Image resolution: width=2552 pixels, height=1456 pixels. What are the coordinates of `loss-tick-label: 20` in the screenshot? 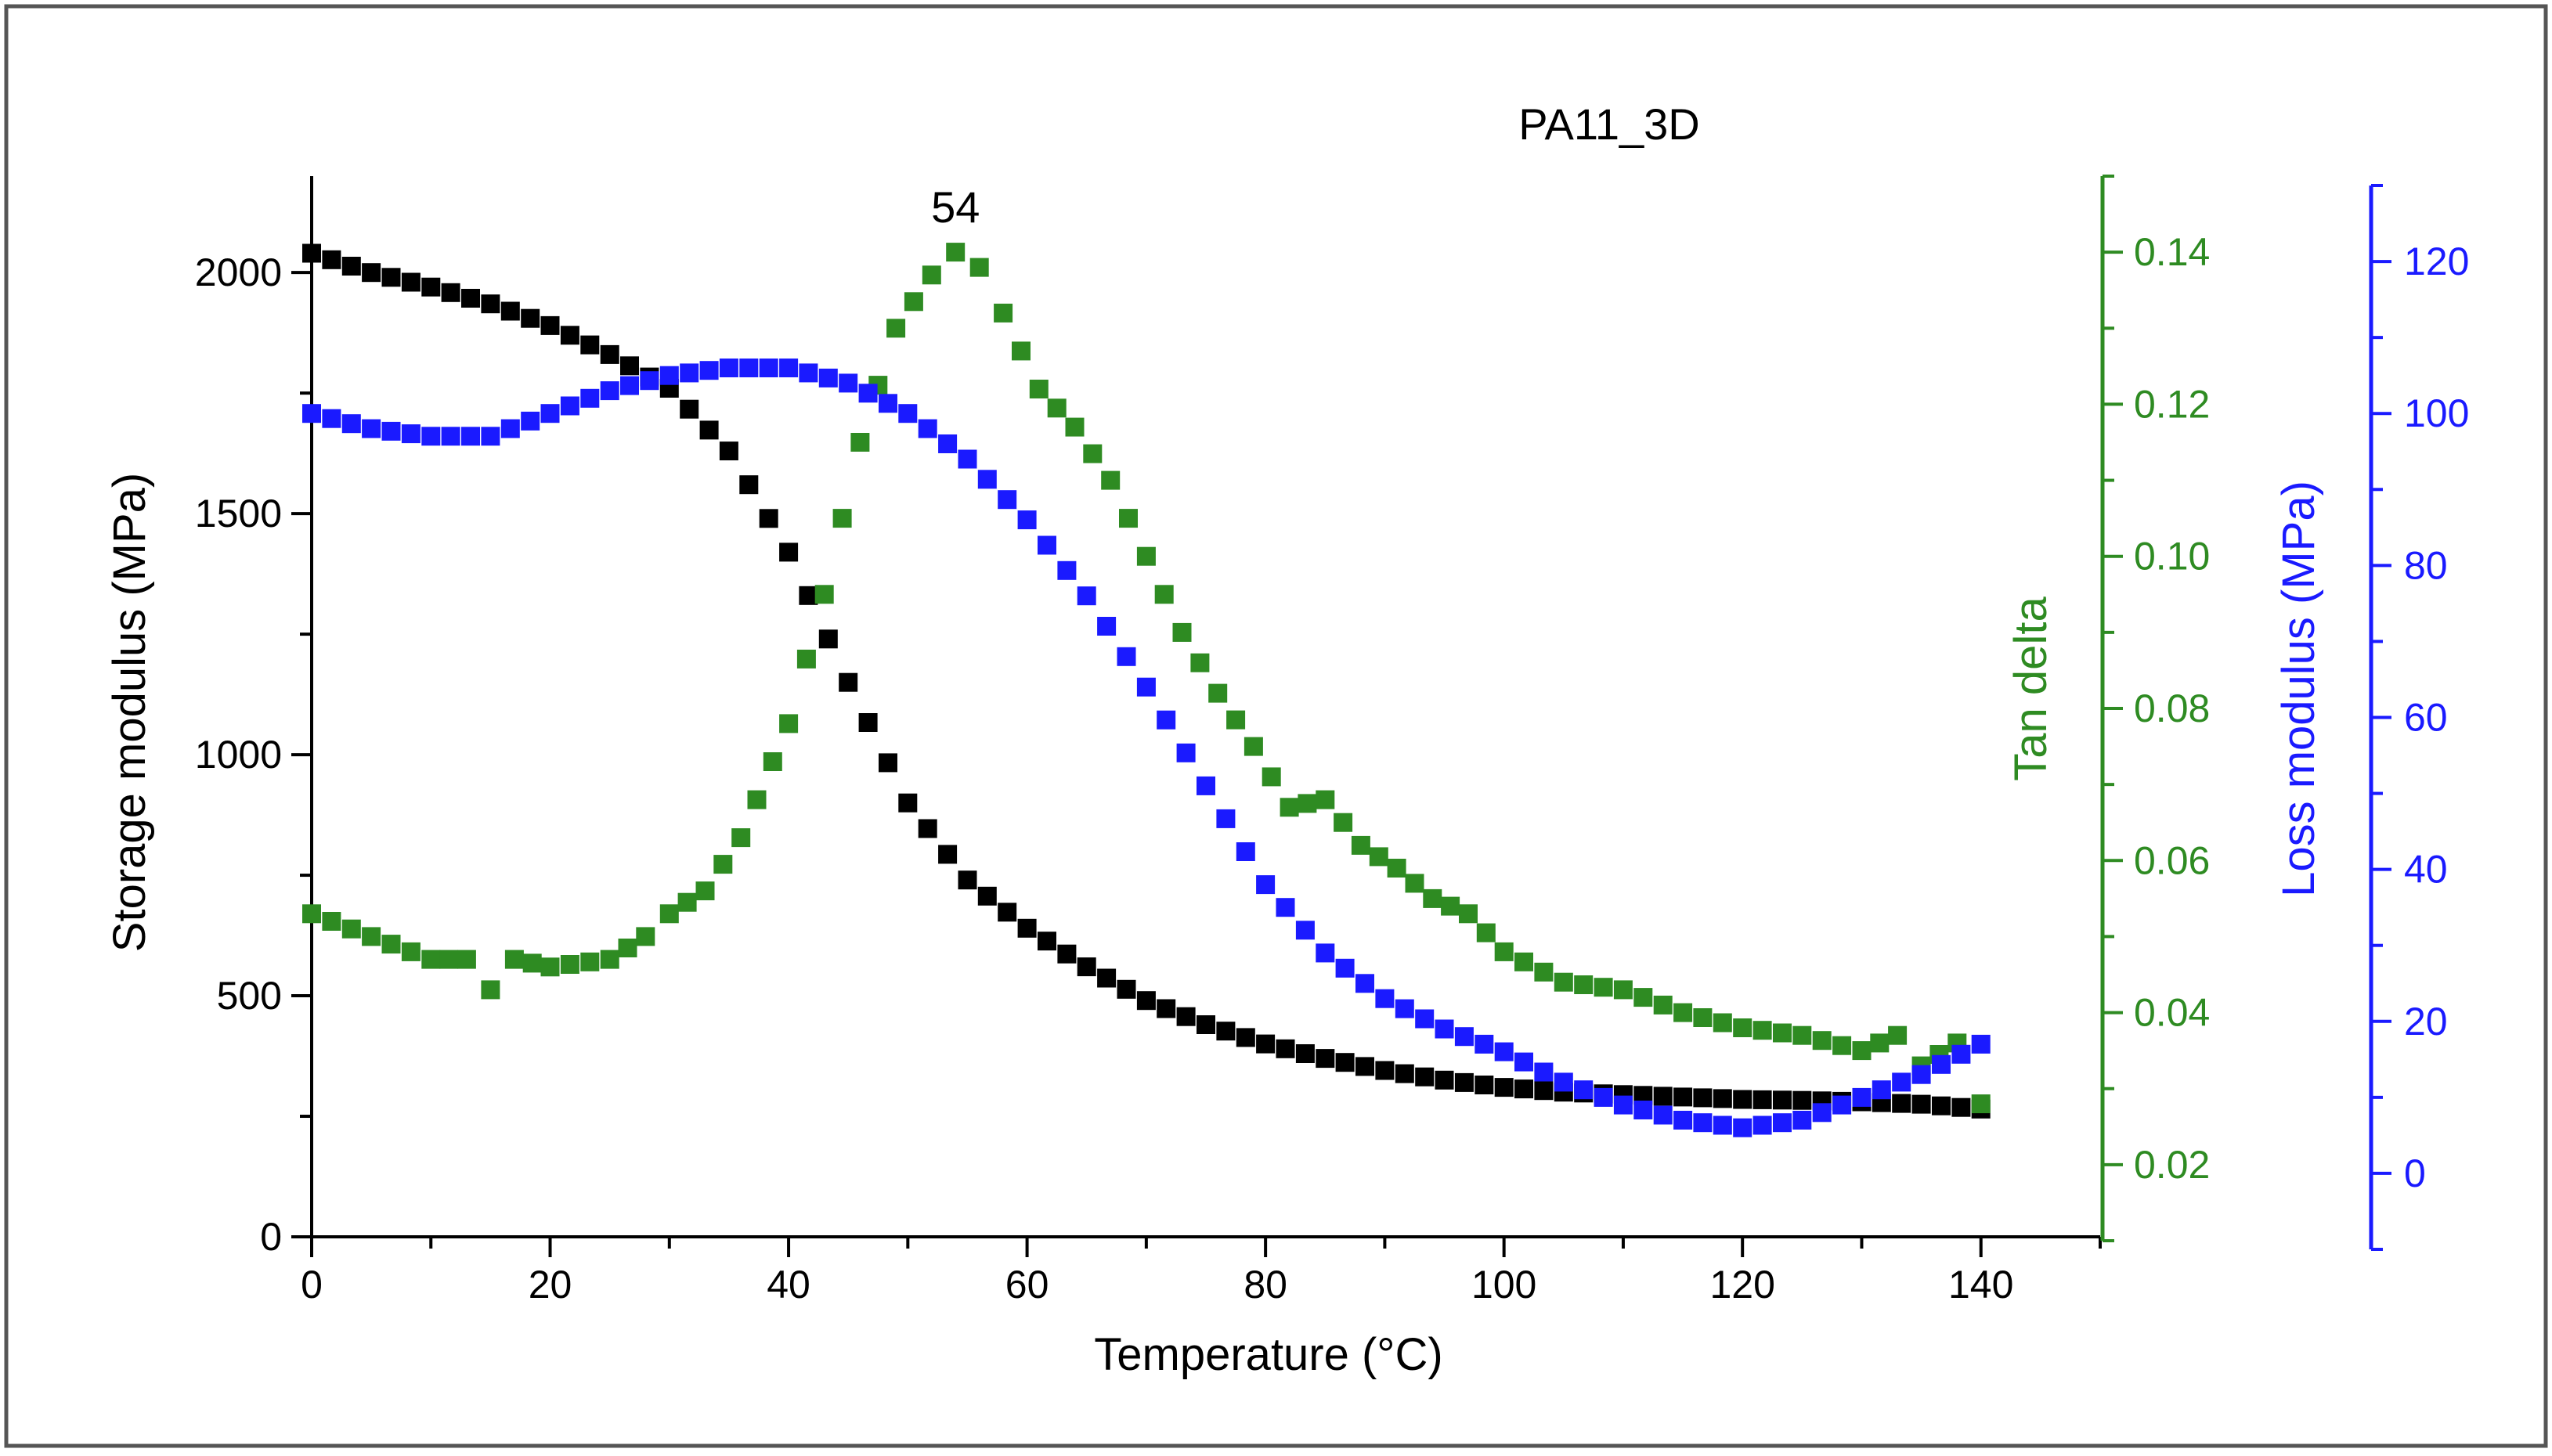 It's located at (2426, 1021).